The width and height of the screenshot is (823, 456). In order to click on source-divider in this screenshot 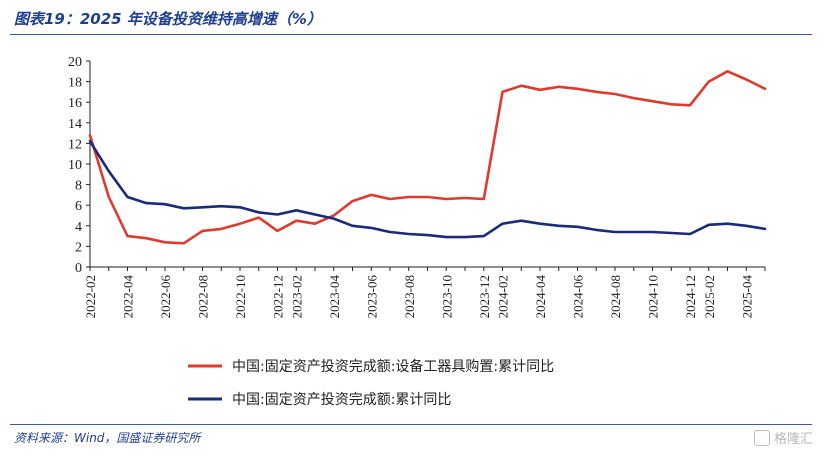, I will do `click(411, 424)`.